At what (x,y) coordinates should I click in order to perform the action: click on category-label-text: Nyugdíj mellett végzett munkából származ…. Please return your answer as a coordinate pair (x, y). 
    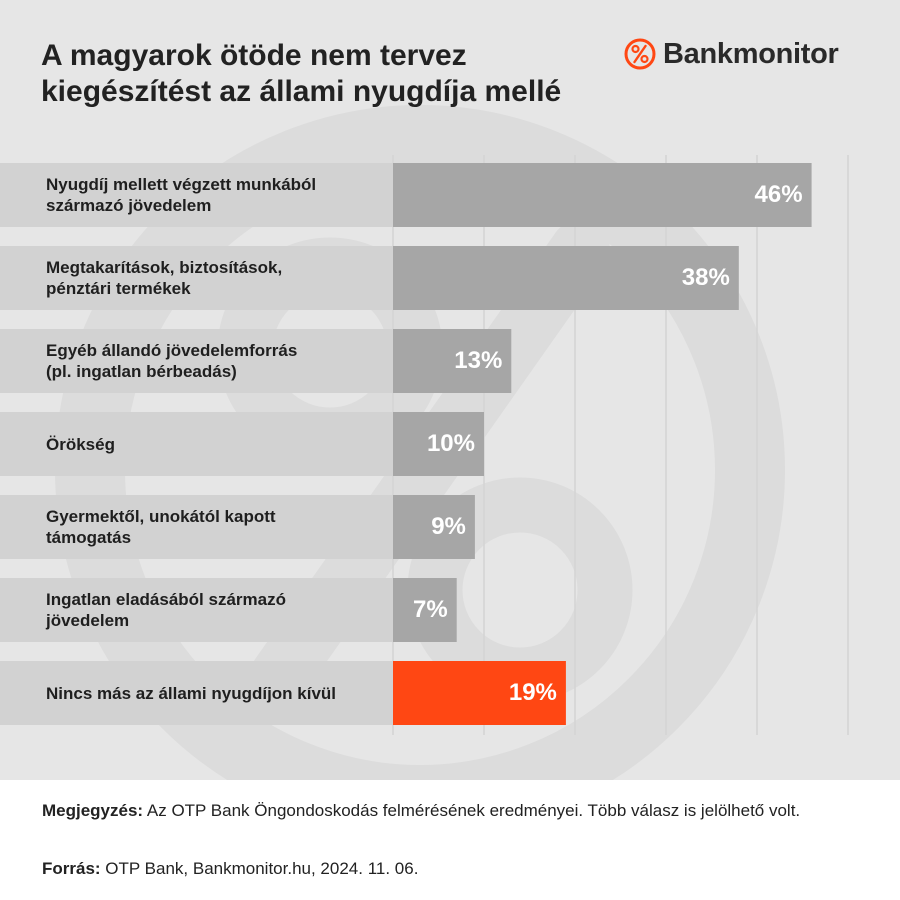
    Looking at the image, I should click on (181, 195).